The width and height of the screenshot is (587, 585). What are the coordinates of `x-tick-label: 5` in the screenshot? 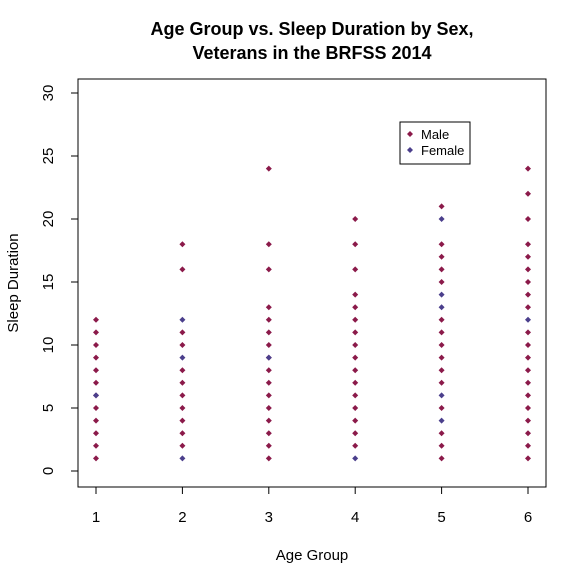 It's located at (441, 517).